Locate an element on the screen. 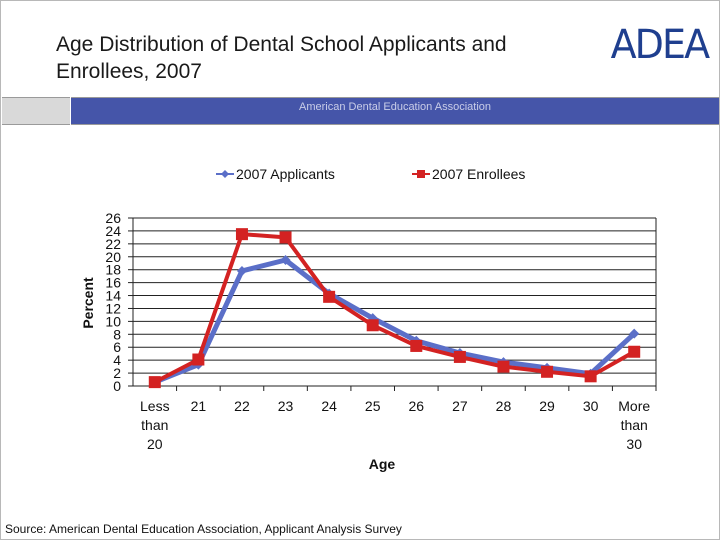 The height and width of the screenshot is (540, 720). y-tick-label: 14 is located at coordinates (113, 296).